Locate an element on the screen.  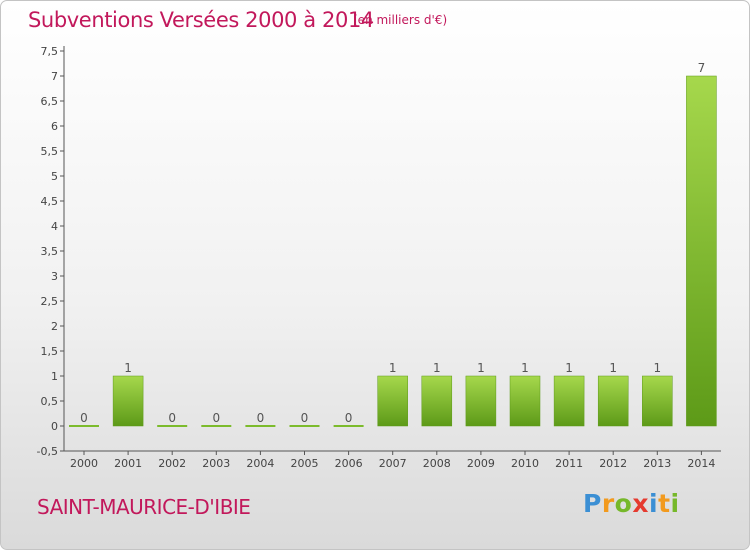
proxiti-logo: Proxiti is located at coordinates (631, 503).